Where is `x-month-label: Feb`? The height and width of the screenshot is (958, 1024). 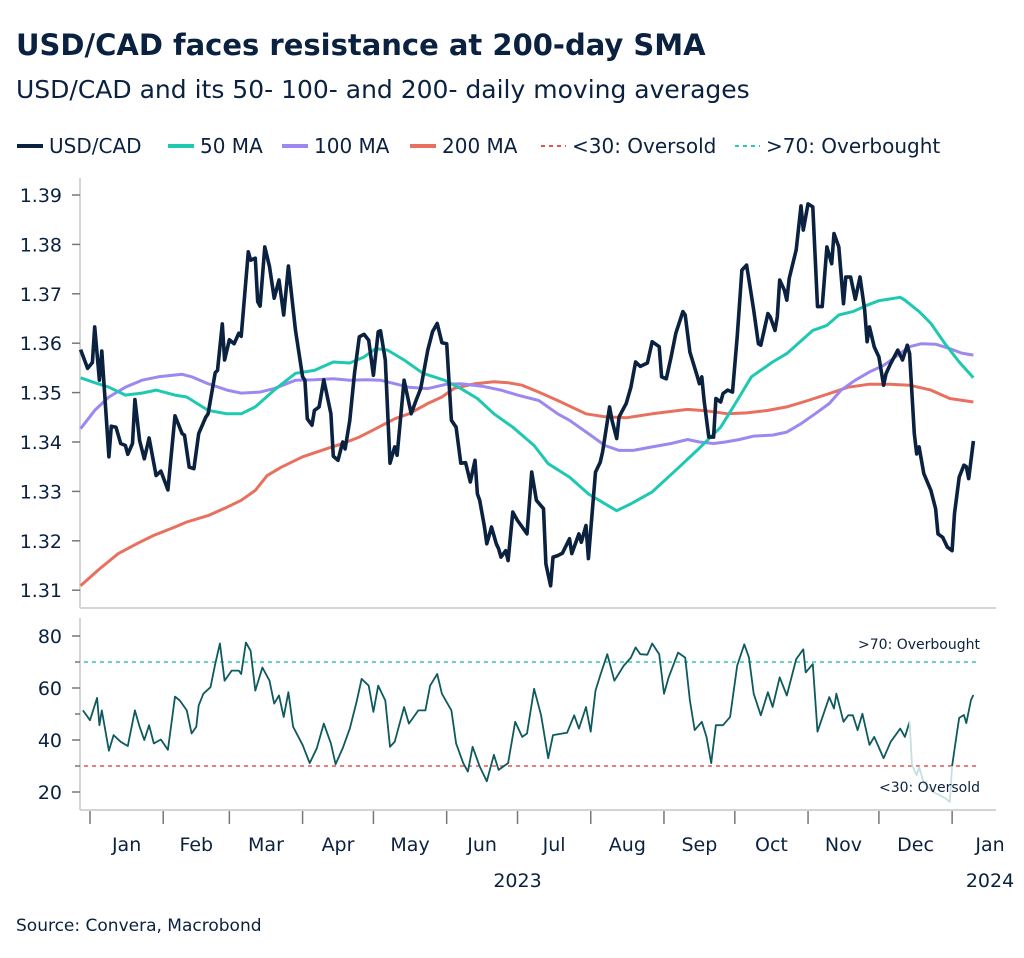 x-month-label: Feb is located at coordinates (196, 845).